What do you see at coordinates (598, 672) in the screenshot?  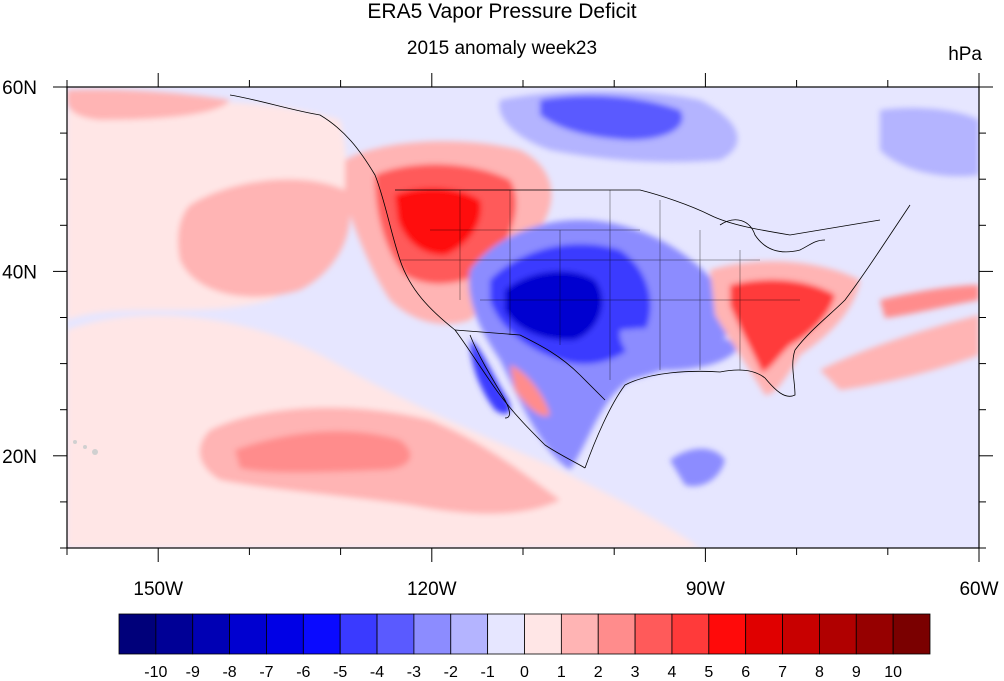 I see `colorbar-label: 2` at bounding box center [598, 672].